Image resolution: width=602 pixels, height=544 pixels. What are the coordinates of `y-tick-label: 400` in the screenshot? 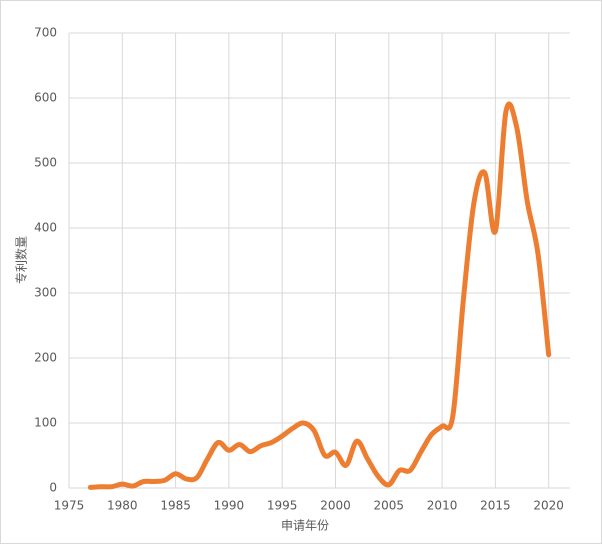 It's located at (45, 228).